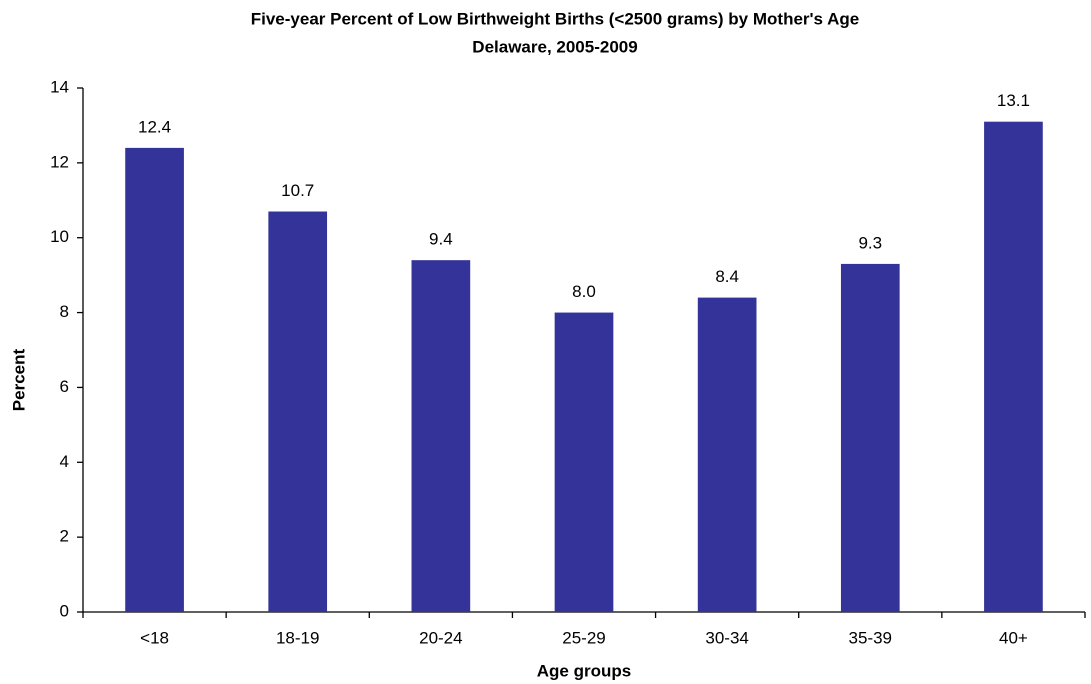 Image resolution: width=1091 pixels, height=684 pixels. Describe the element at coordinates (584, 670) in the screenshot. I see `x-axis-label: Age groups` at that location.